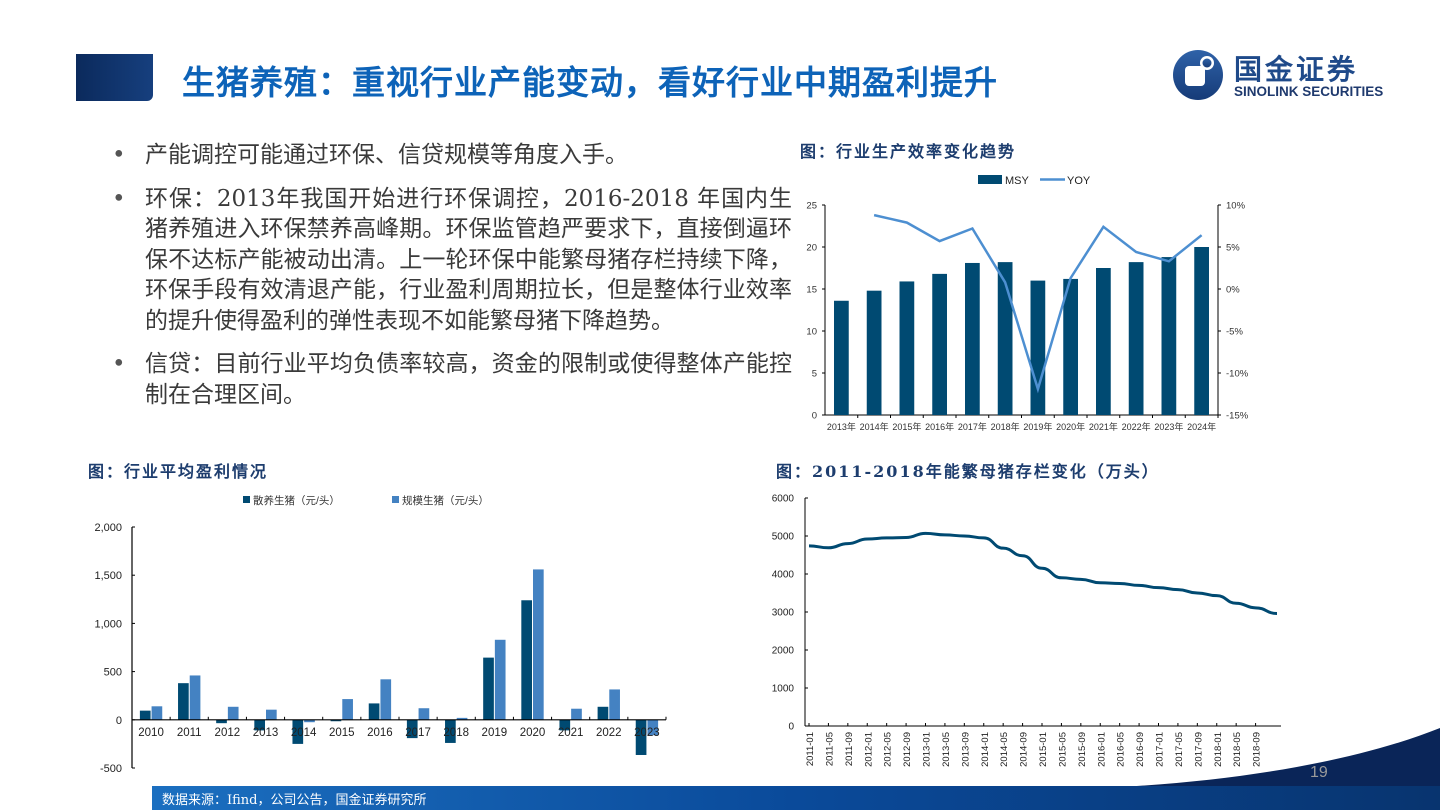  I want to click on svg-text: 5, so click(814, 374).